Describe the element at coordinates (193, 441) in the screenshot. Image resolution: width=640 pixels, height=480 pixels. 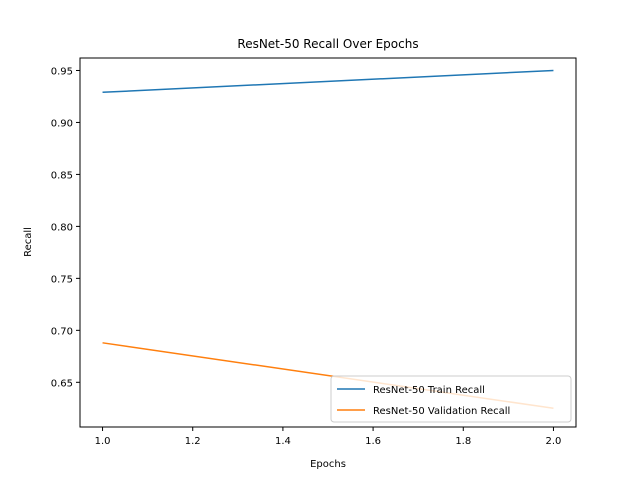
I see `x-tick-label: 1.2` at that location.